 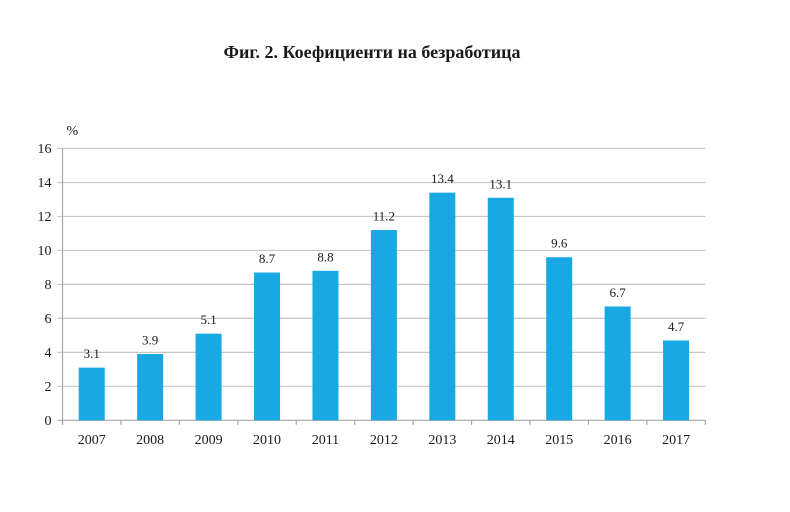 What do you see at coordinates (618, 292) in the screenshot?
I see `svg-text: 6.7` at bounding box center [618, 292].